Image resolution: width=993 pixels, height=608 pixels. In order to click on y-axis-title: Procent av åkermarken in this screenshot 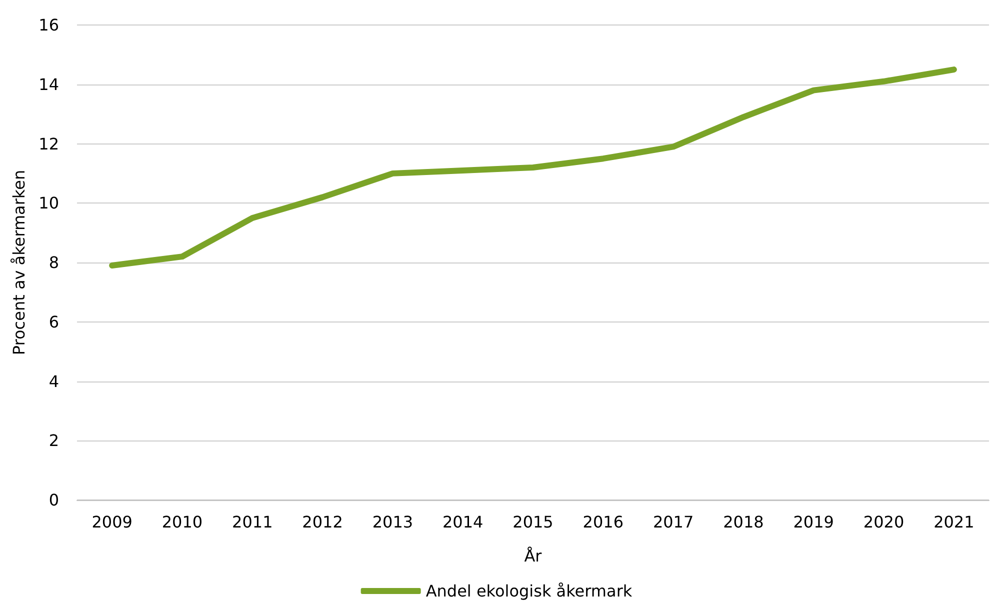, I will do `click(19, 263)`.